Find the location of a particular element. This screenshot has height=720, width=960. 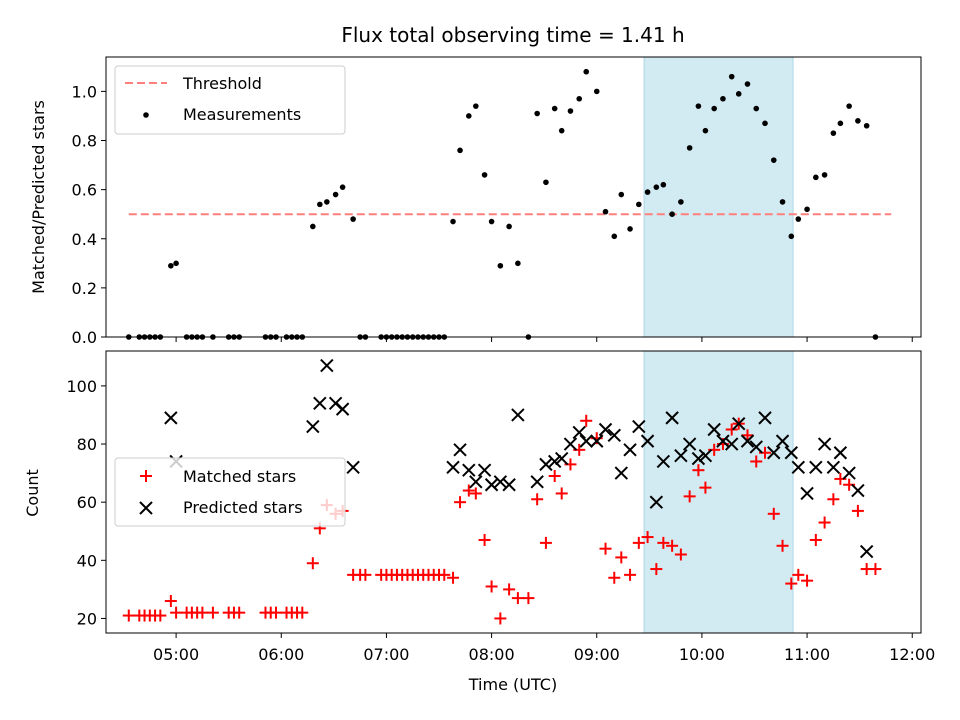

legend-measurements-label: Measurements is located at coordinates (242, 114).